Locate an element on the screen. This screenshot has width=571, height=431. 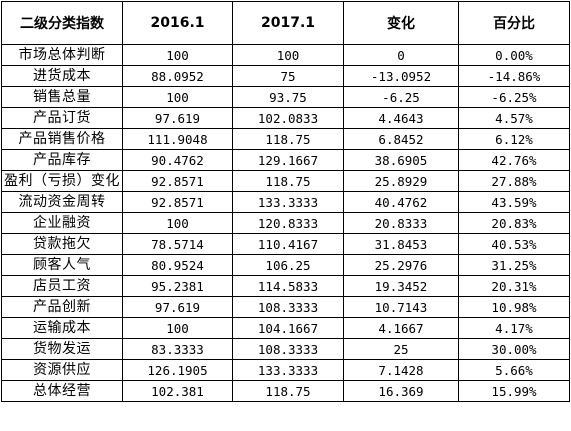
value-2016: 90.4762 is located at coordinates (177, 160).